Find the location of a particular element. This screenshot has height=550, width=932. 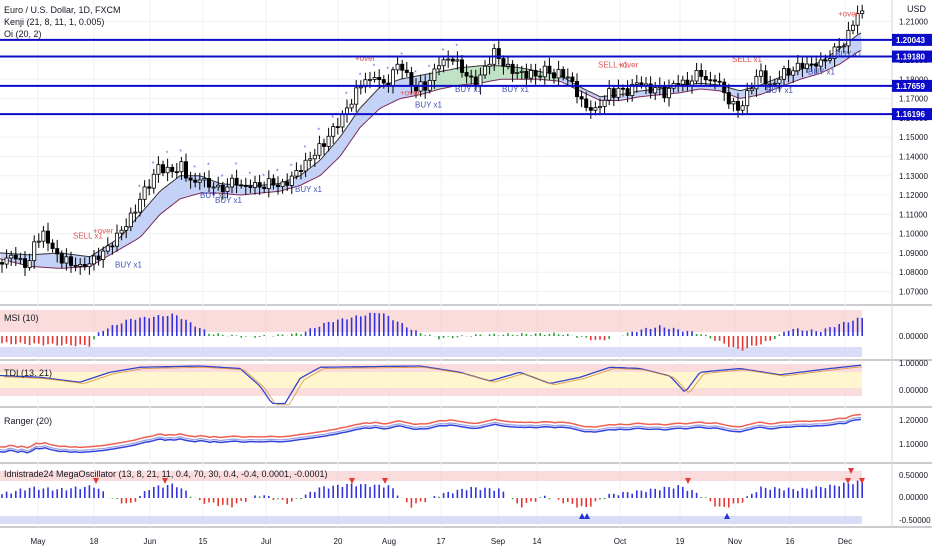

mega-y-tick: 0.50000 is located at coordinates (913, 475).